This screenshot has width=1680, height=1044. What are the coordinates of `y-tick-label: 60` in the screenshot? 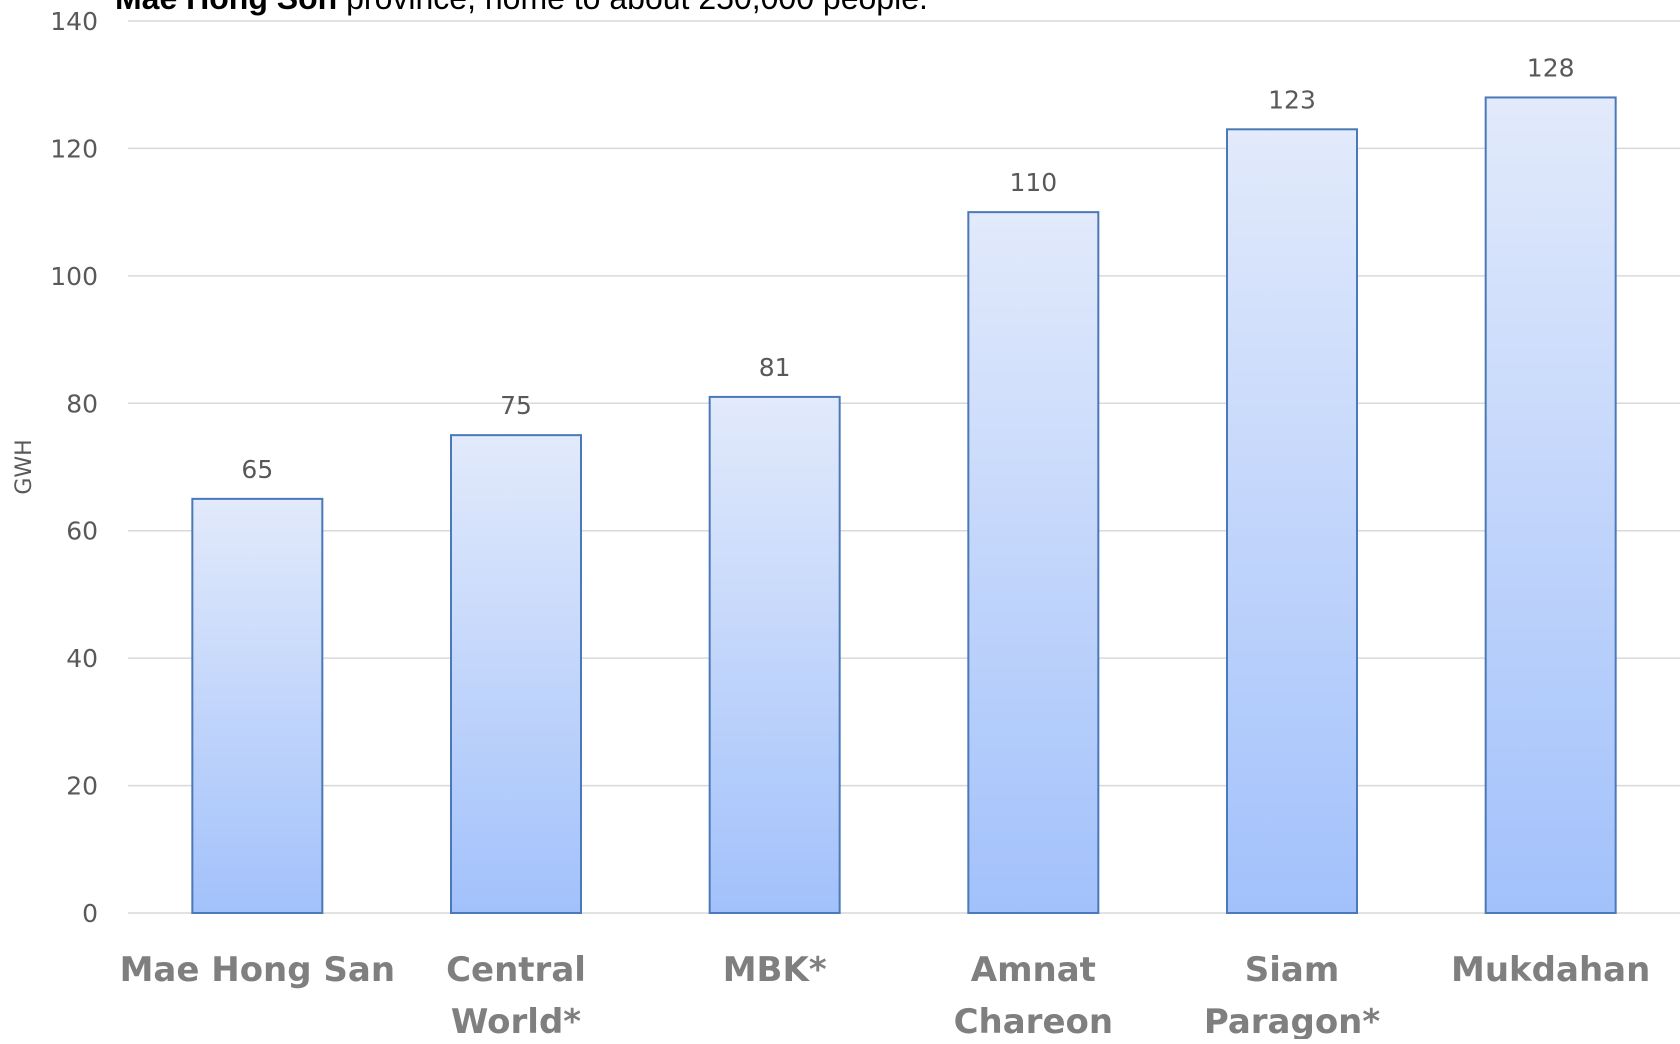 It's located at (82, 531).